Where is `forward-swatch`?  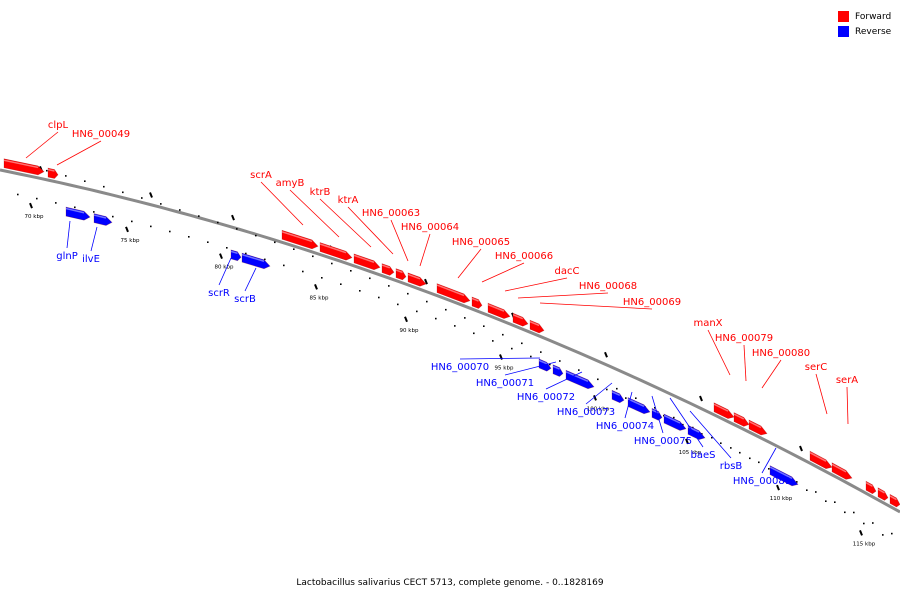
forward-swatch is located at coordinates (843, 16).